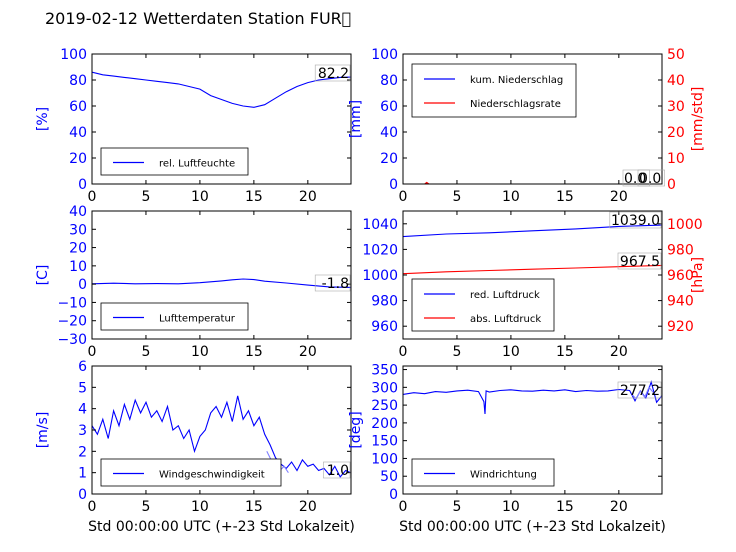  What do you see at coordinates (676, 159) in the screenshot?
I see `y2-tick-label: 10` at bounding box center [676, 159].